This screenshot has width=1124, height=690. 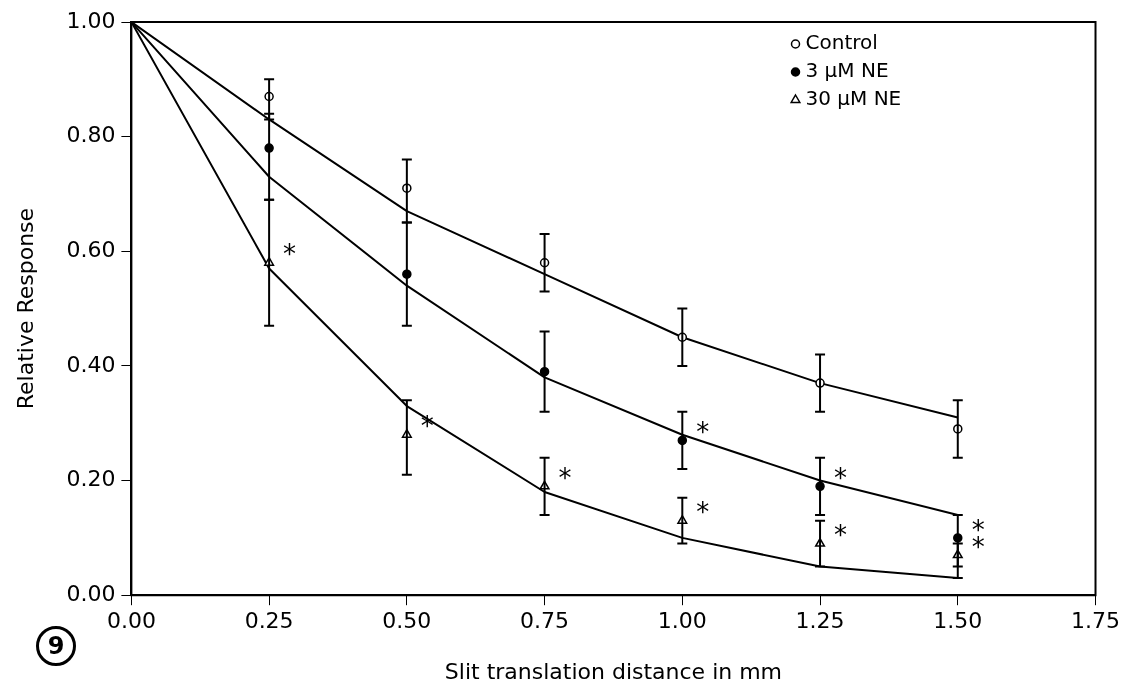 I want to click on y-tick-label: 0.60, so click(x=91, y=249).